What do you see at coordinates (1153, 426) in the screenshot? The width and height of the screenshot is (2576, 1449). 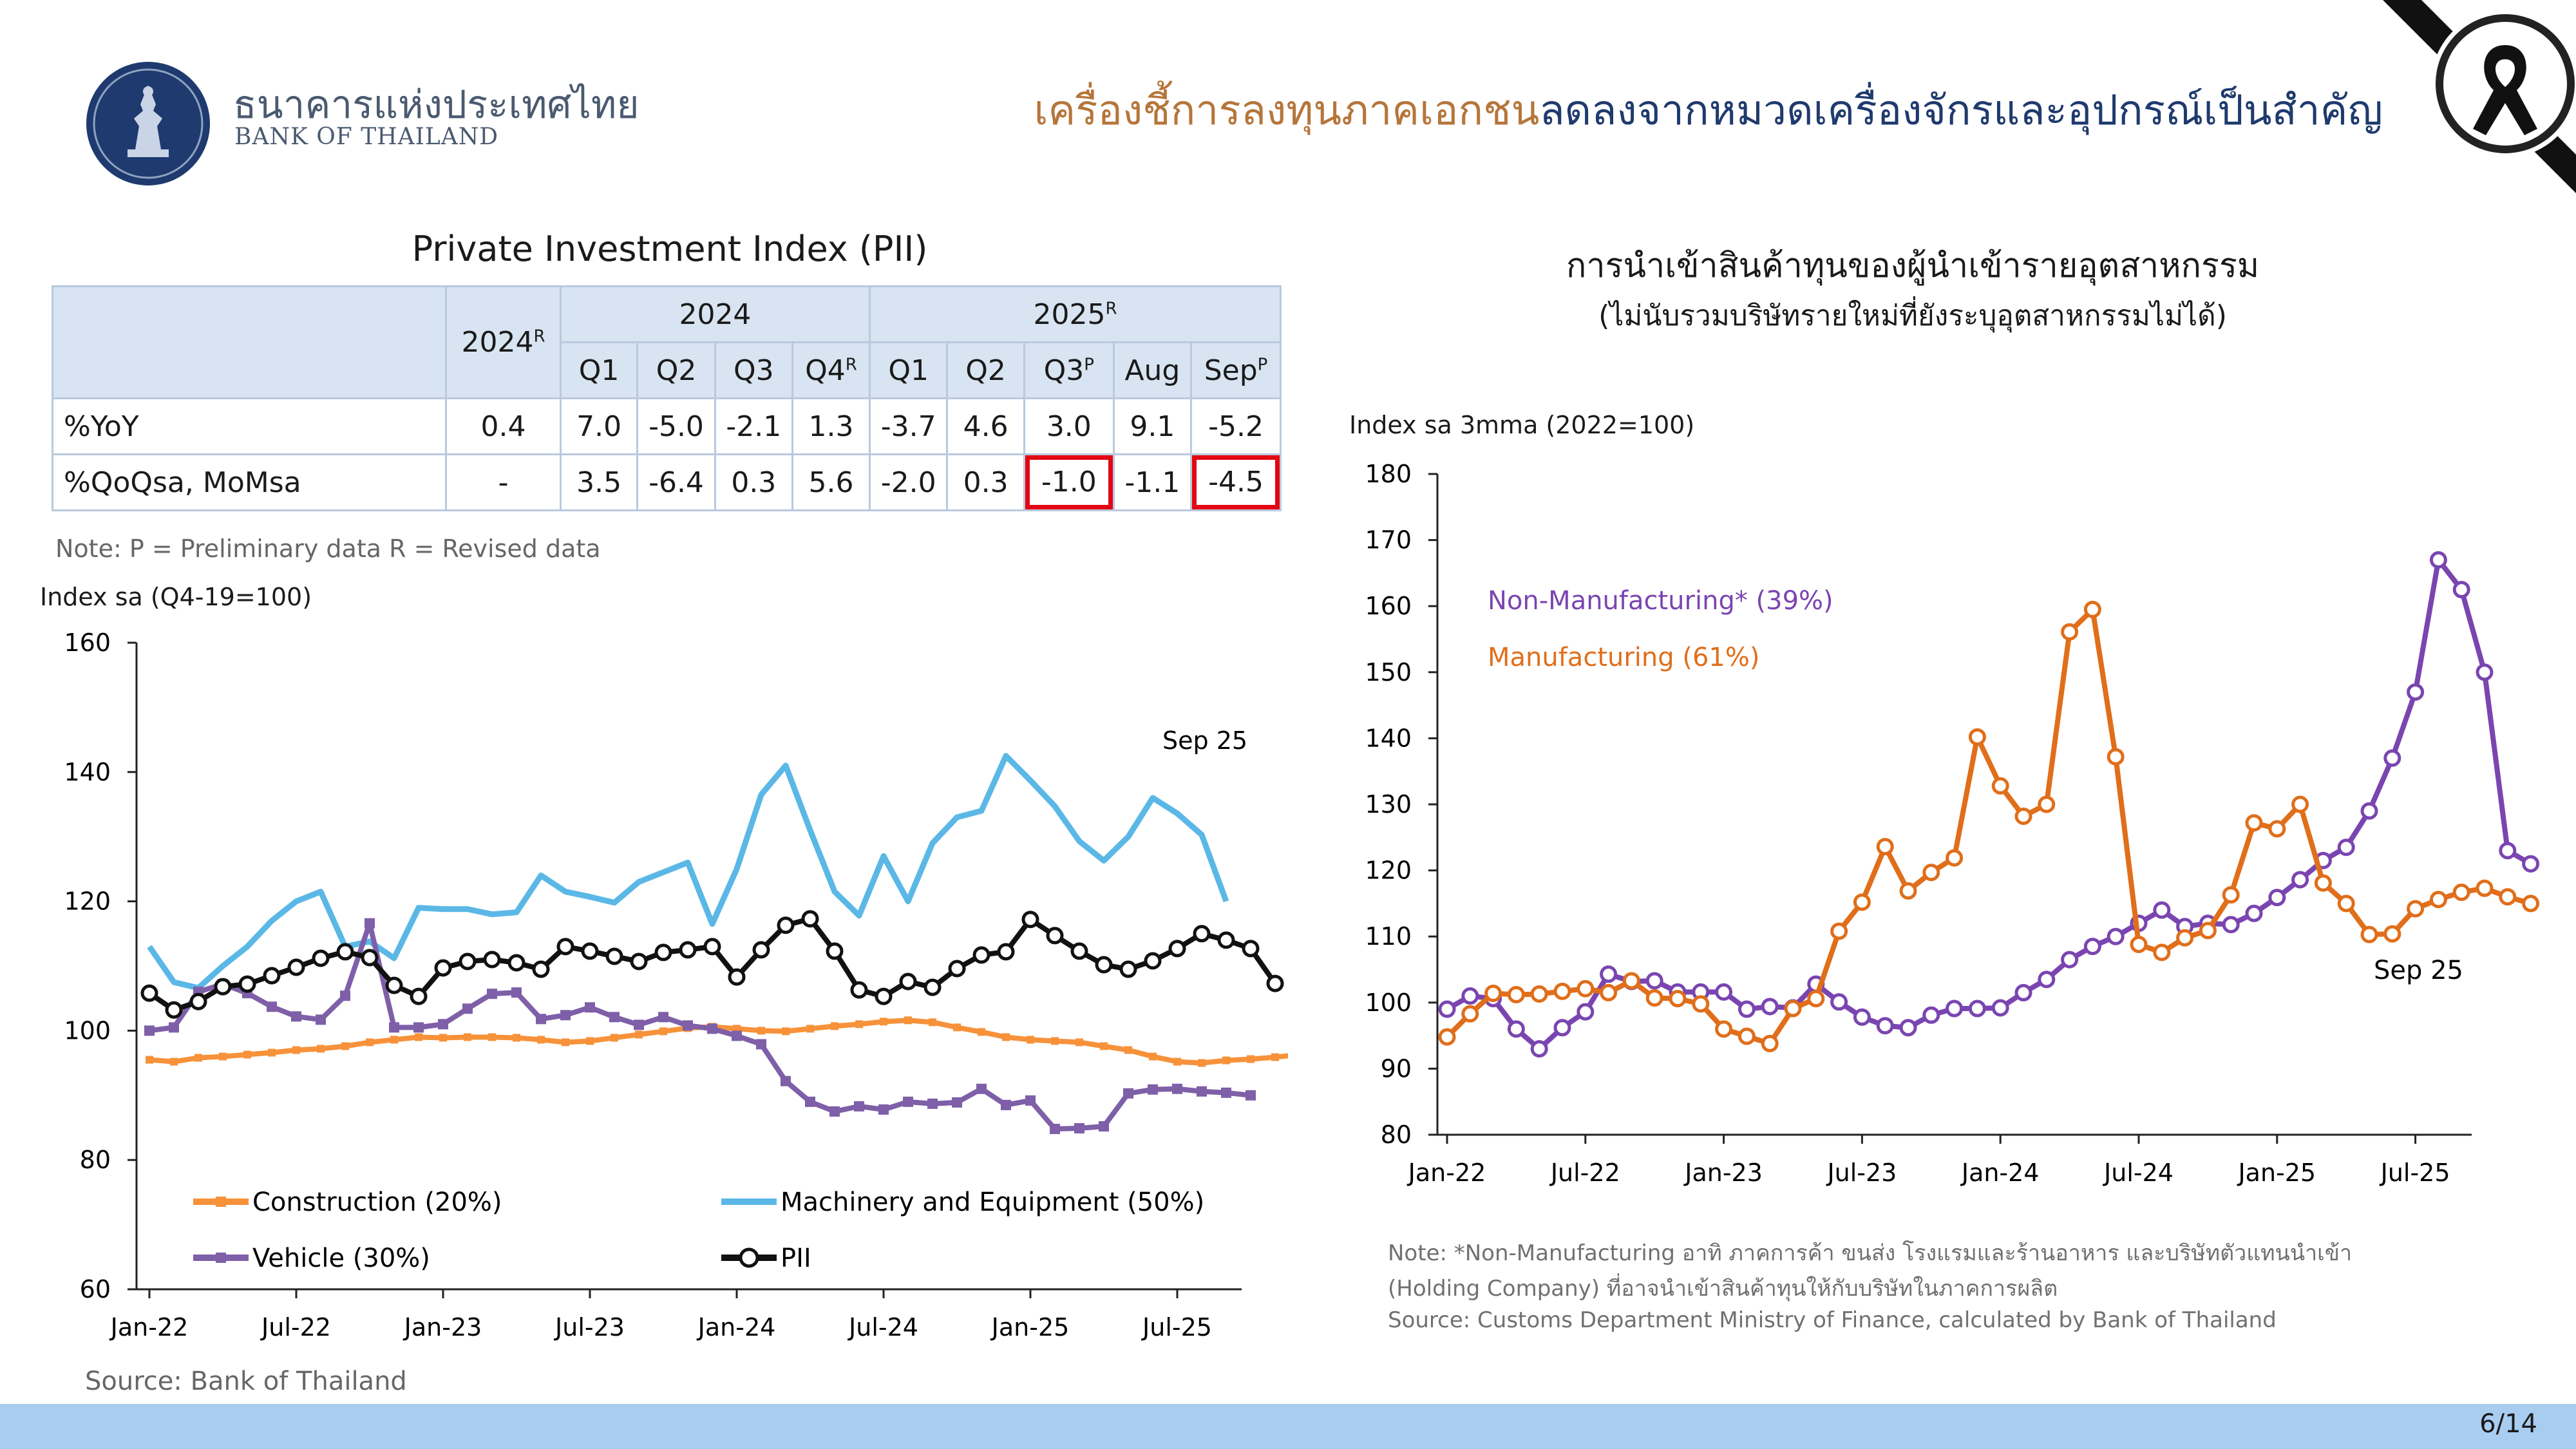 I see `table-cell: 9.1` at bounding box center [1153, 426].